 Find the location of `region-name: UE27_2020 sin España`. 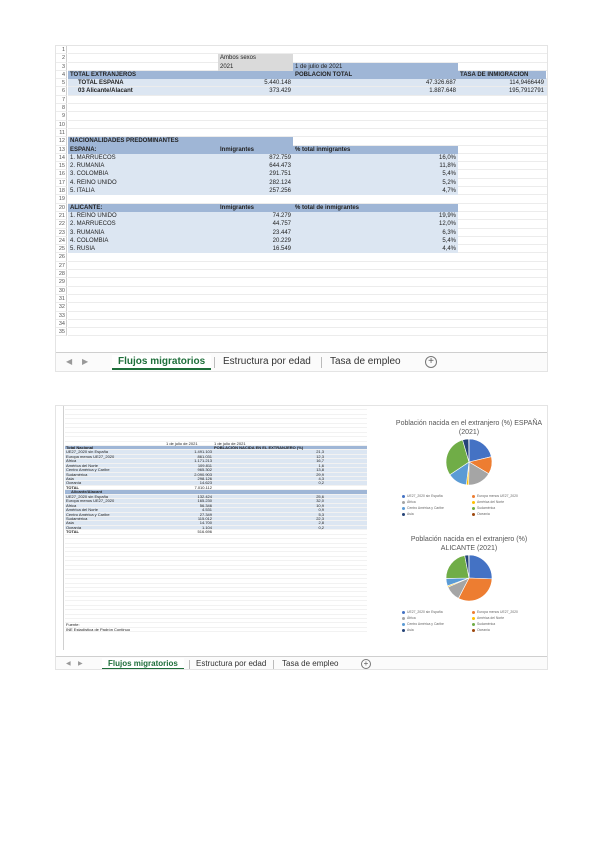

region-name: UE27_2020 sin España is located at coordinates (87, 452).